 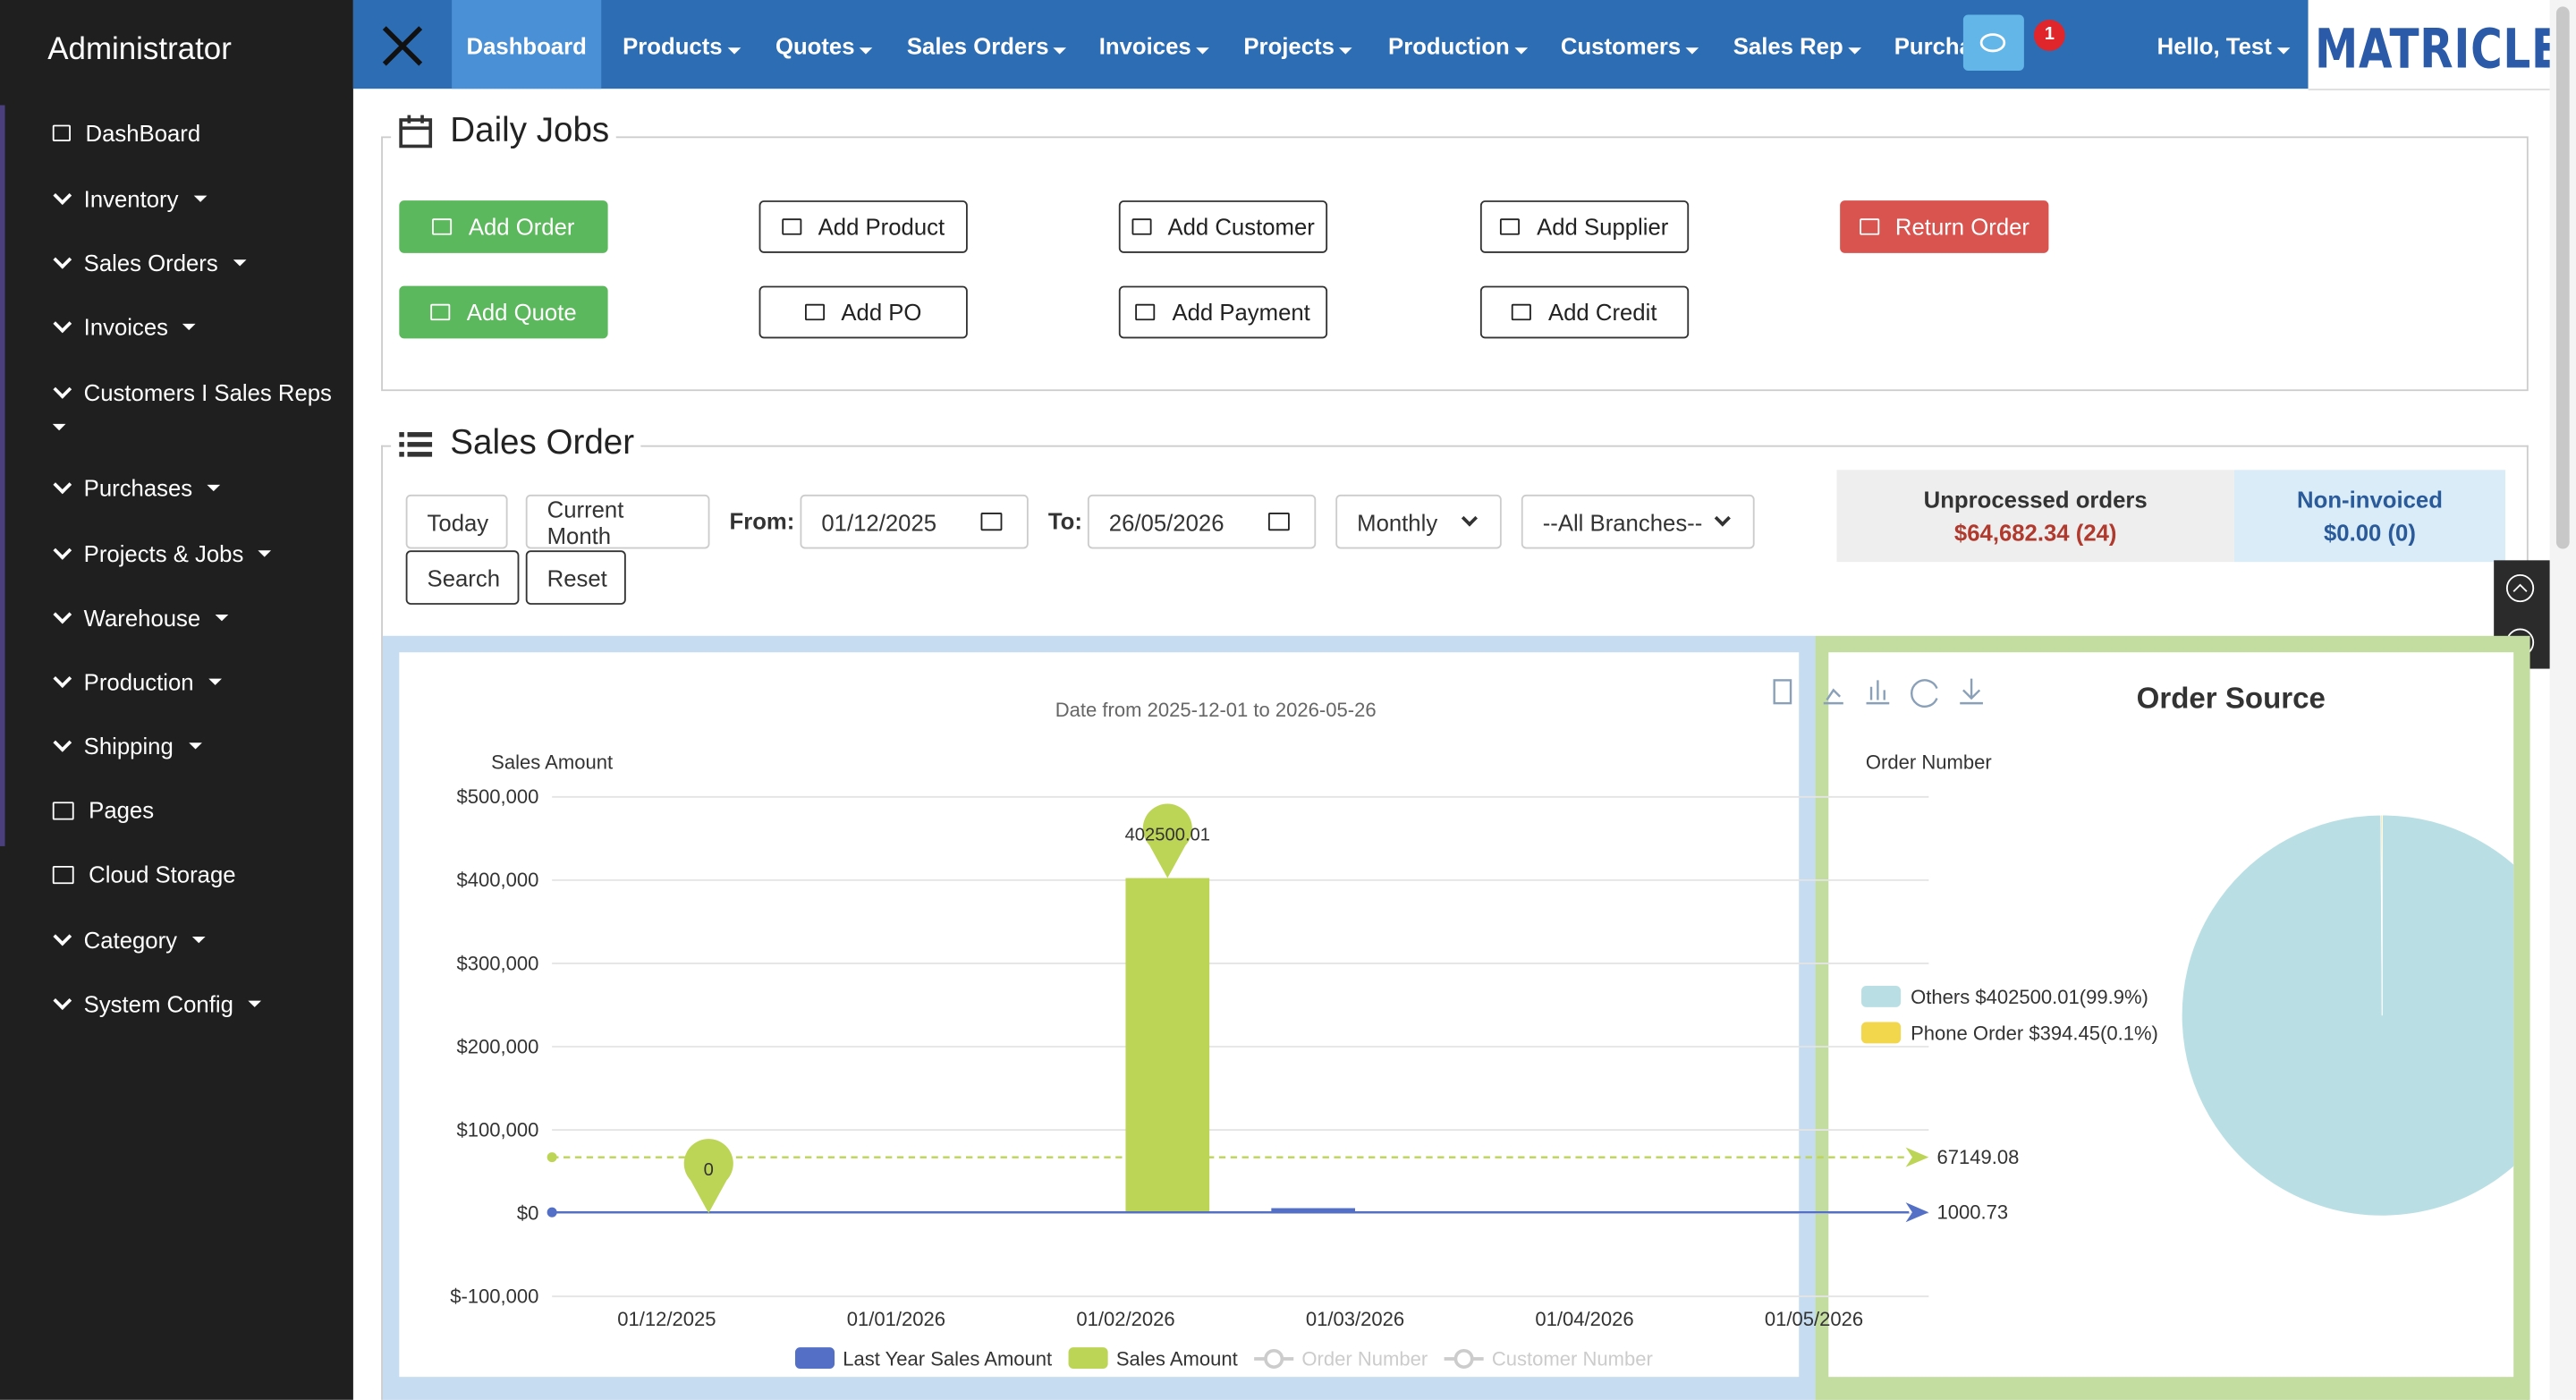 What do you see at coordinates (709, 1170) in the screenshot?
I see `mark-point-label: 0` at bounding box center [709, 1170].